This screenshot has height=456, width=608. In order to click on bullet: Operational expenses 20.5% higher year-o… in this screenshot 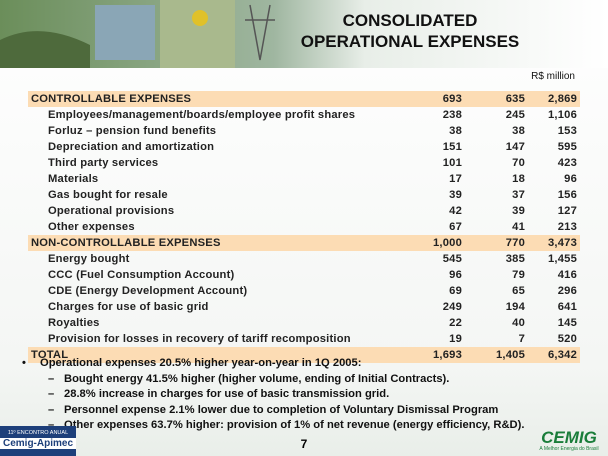, I will do `click(305, 364)`.